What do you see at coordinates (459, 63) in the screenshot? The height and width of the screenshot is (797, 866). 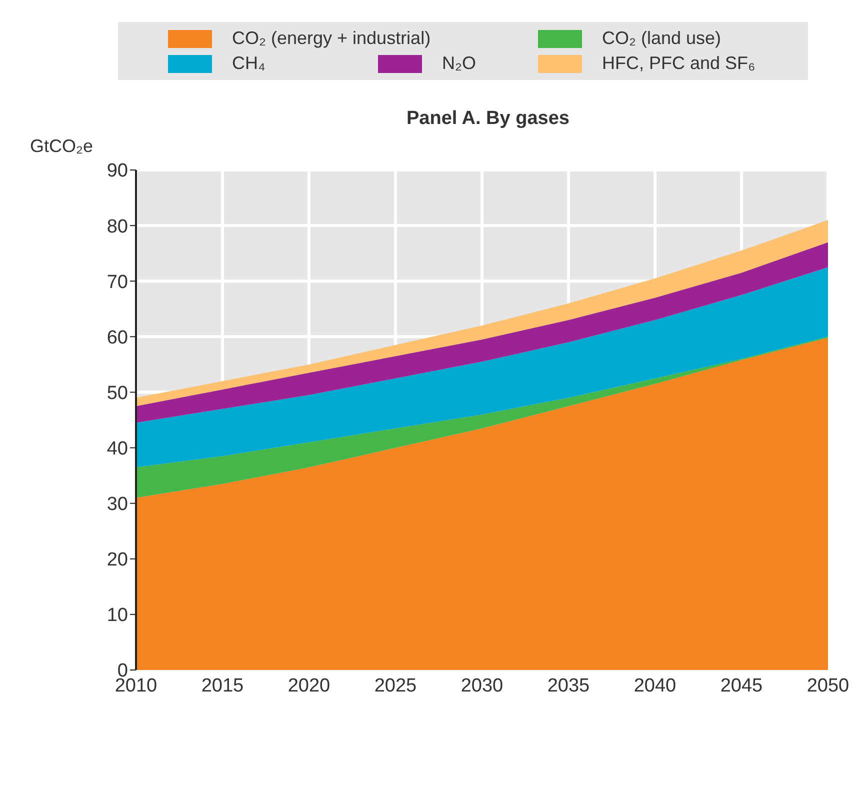 I see `legend-label: N₂O` at bounding box center [459, 63].